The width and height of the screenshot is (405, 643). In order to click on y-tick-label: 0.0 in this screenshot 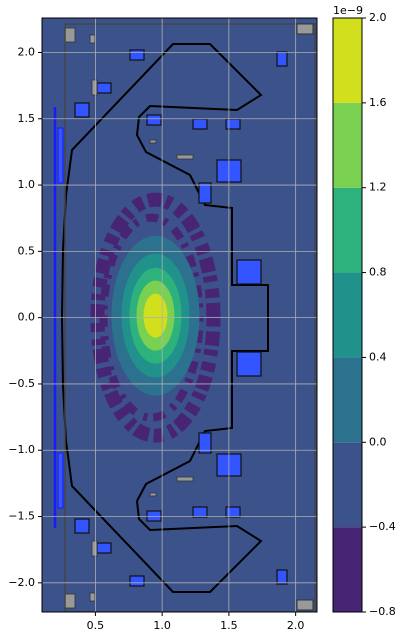, I will do `click(27, 317)`.